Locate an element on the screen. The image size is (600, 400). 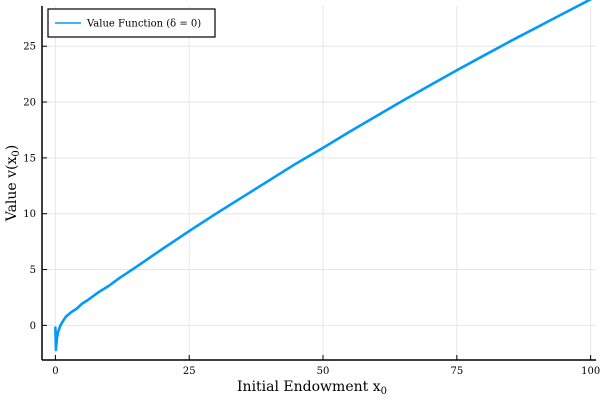
y-tick-label: 0 is located at coordinates (33, 326).